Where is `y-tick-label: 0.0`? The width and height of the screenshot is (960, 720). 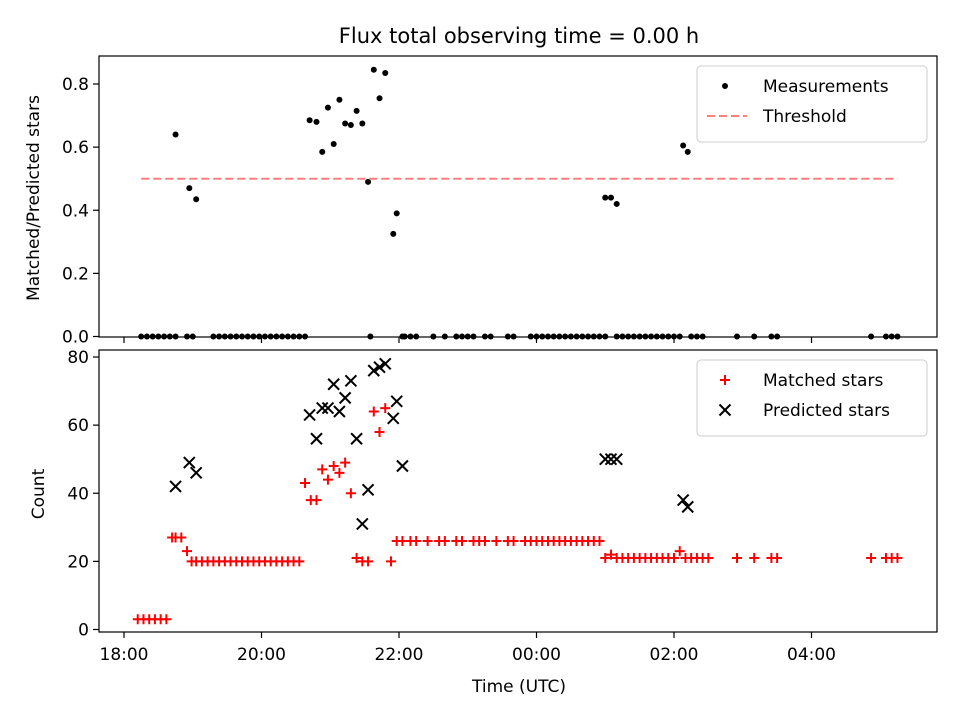 y-tick-label: 0.0 is located at coordinates (75, 338).